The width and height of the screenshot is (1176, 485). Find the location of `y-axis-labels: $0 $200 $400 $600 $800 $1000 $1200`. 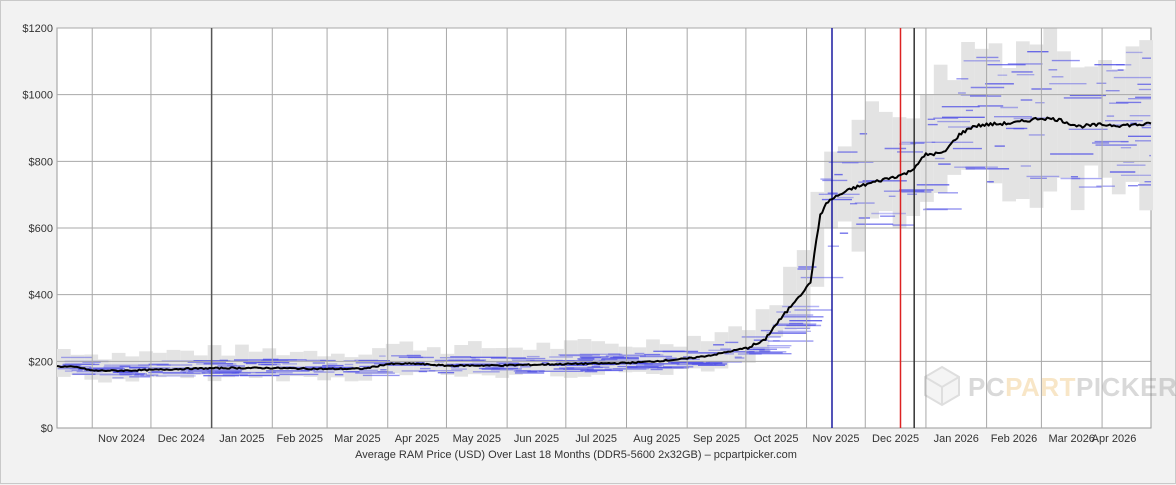

y-axis-labels: $0 $200 $400 $600 $800 $1000 $1200 is located at coordinates (37, 229).